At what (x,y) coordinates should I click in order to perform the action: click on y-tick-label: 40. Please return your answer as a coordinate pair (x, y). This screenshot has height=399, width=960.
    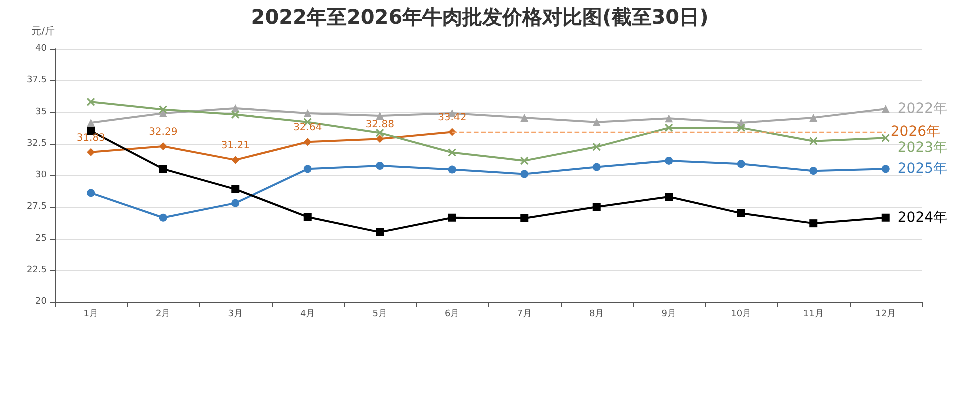
    Looking at the image, I should click on (42, 49).